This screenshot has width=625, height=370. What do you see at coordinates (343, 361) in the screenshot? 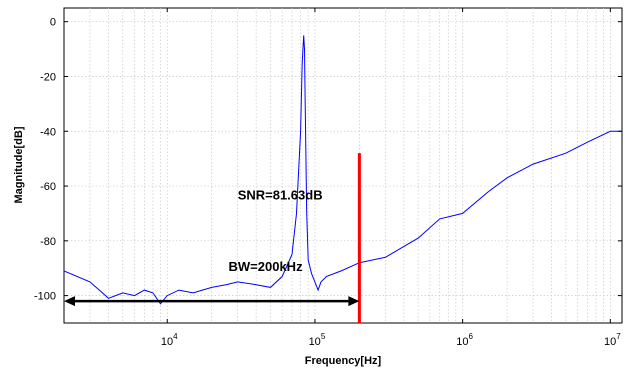
I see `x-axis-label: Frequency[Hz]` at bounding box center [343, 361].